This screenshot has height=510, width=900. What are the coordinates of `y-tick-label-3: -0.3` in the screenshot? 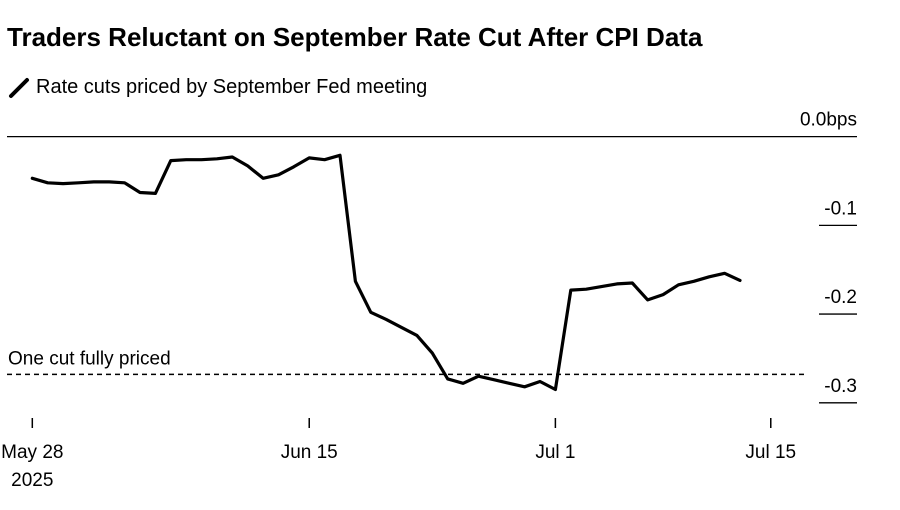 It's located at (840, 386).